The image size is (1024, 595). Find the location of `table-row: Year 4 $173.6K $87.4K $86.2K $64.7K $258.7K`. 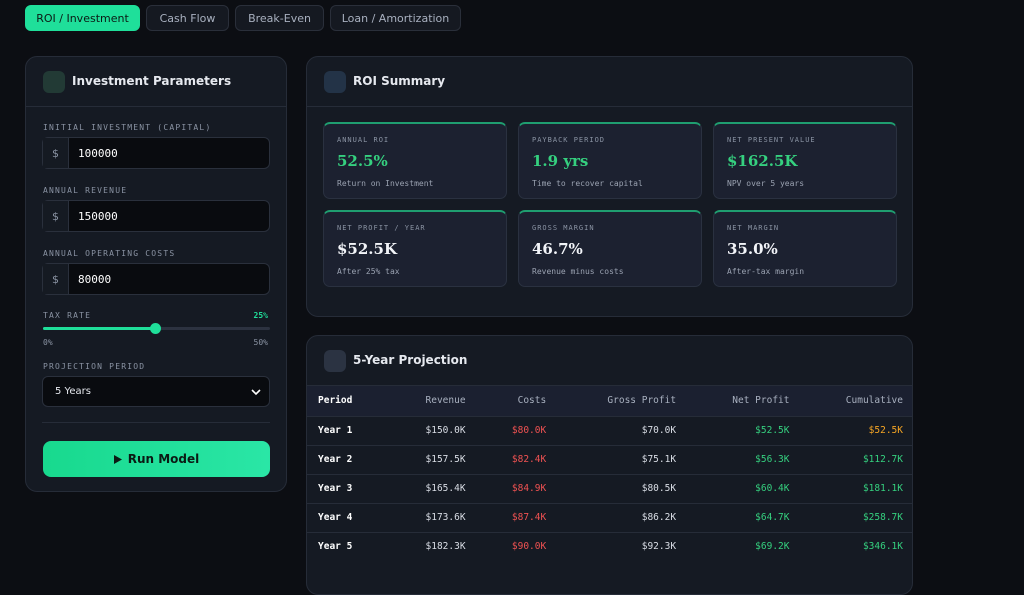

table-row: Year 4 $173.6K $87.4K $86.2K $64.7K $258.7K is located at coordinates (609, 517).